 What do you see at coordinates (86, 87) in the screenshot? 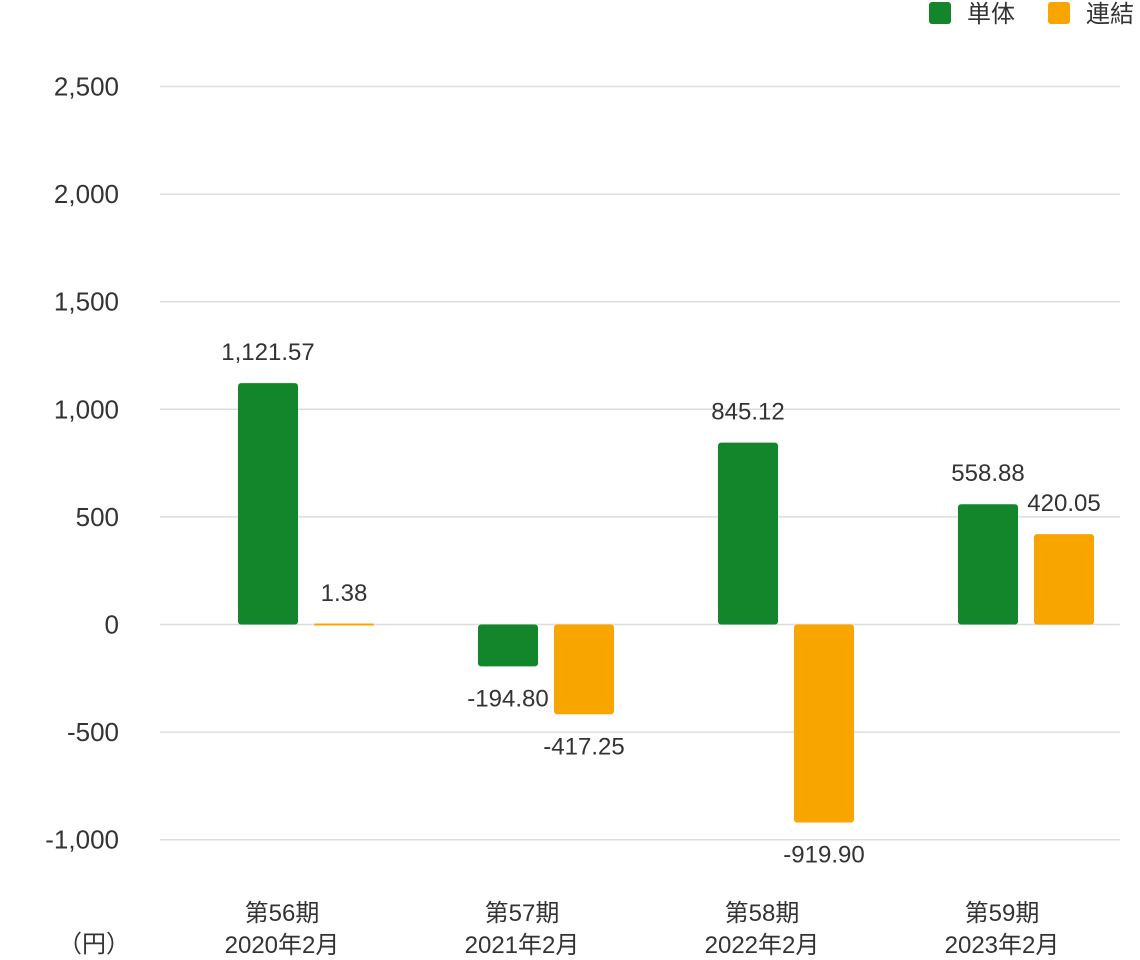
I see `y-tick-label: 2,500` at bounding box center [86, 87].